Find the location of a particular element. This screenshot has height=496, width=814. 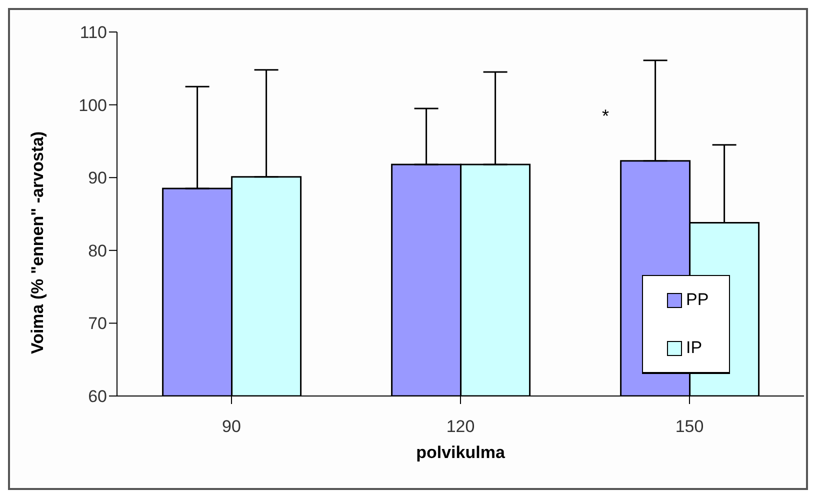

x-tick-label: 120 is located at coordinates (460, 426).